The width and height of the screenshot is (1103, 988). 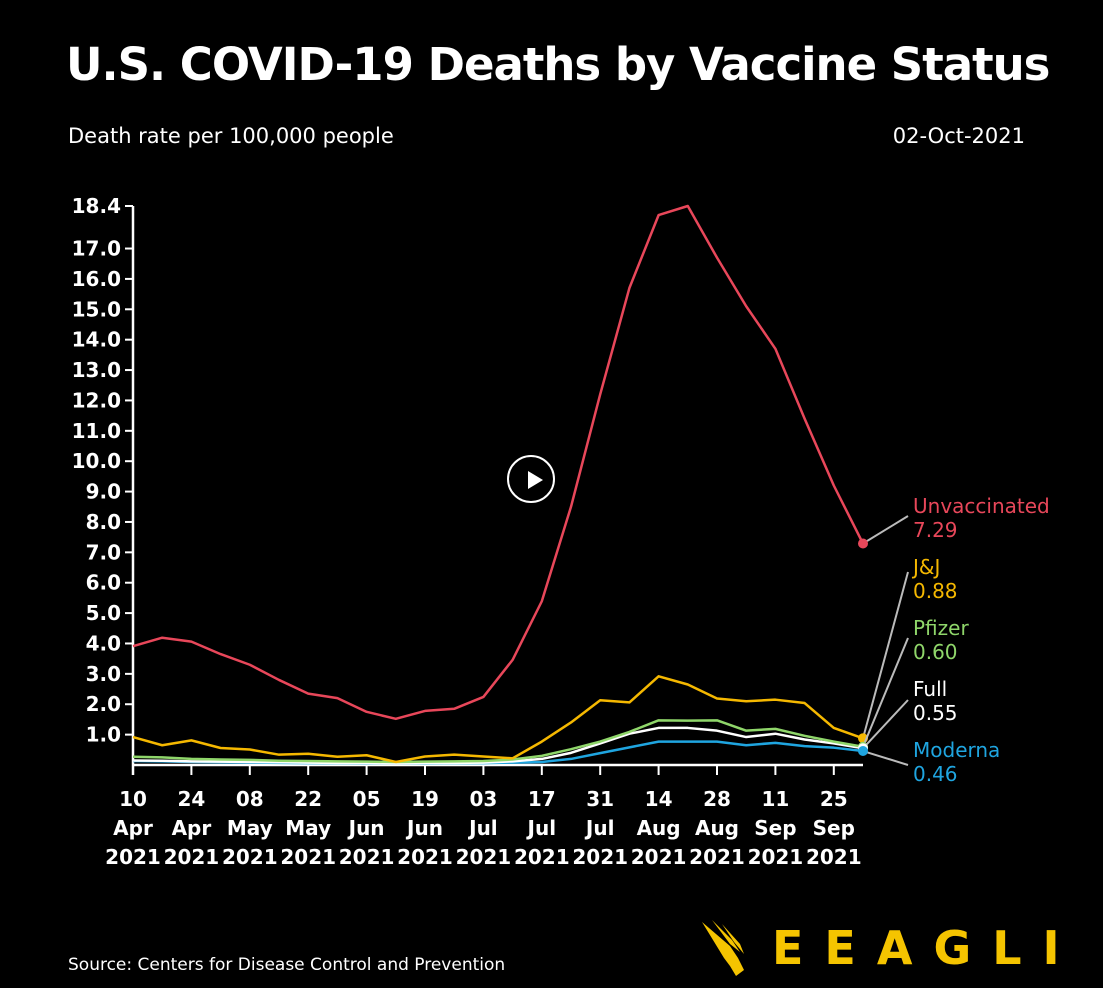 What do you see at coordinates (96, 370) in the screenshot?
I see `y-tick-label: 13.0` at bounding box center [96, 370].